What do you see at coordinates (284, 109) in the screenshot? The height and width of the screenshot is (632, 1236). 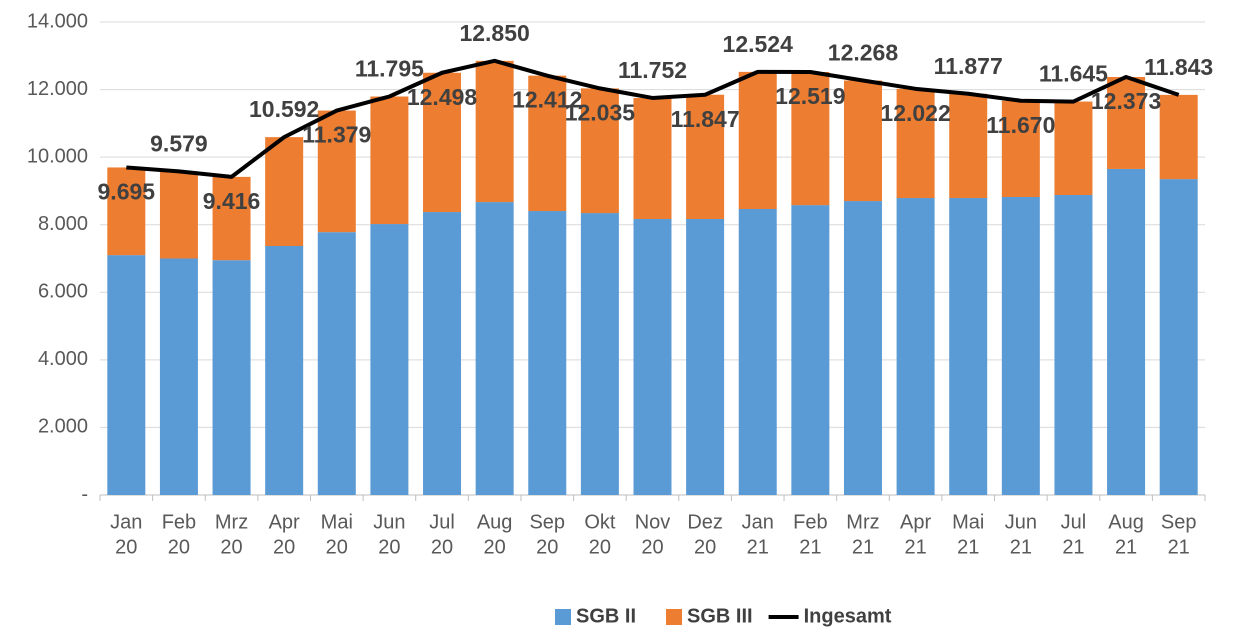 I see `data-label: 10.592` at bounding box center [284, 109].